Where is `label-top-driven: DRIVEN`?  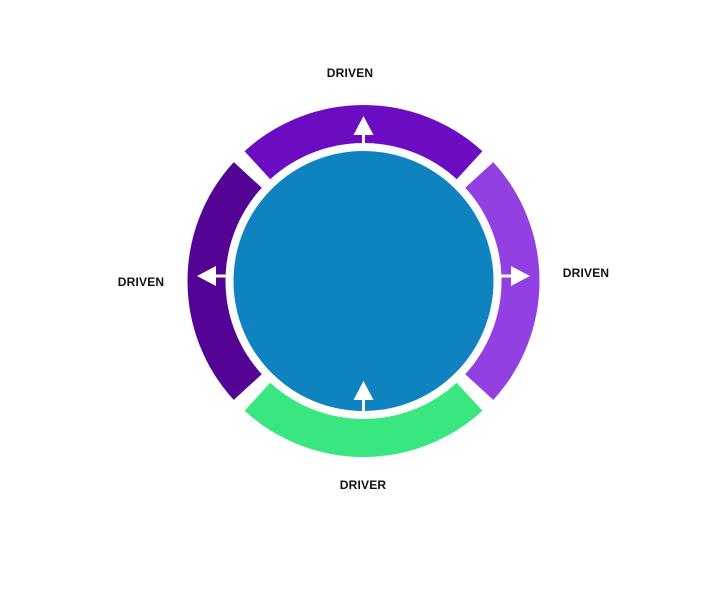
label-top-driven: DRIVEN is located at coordinates (350, 73).